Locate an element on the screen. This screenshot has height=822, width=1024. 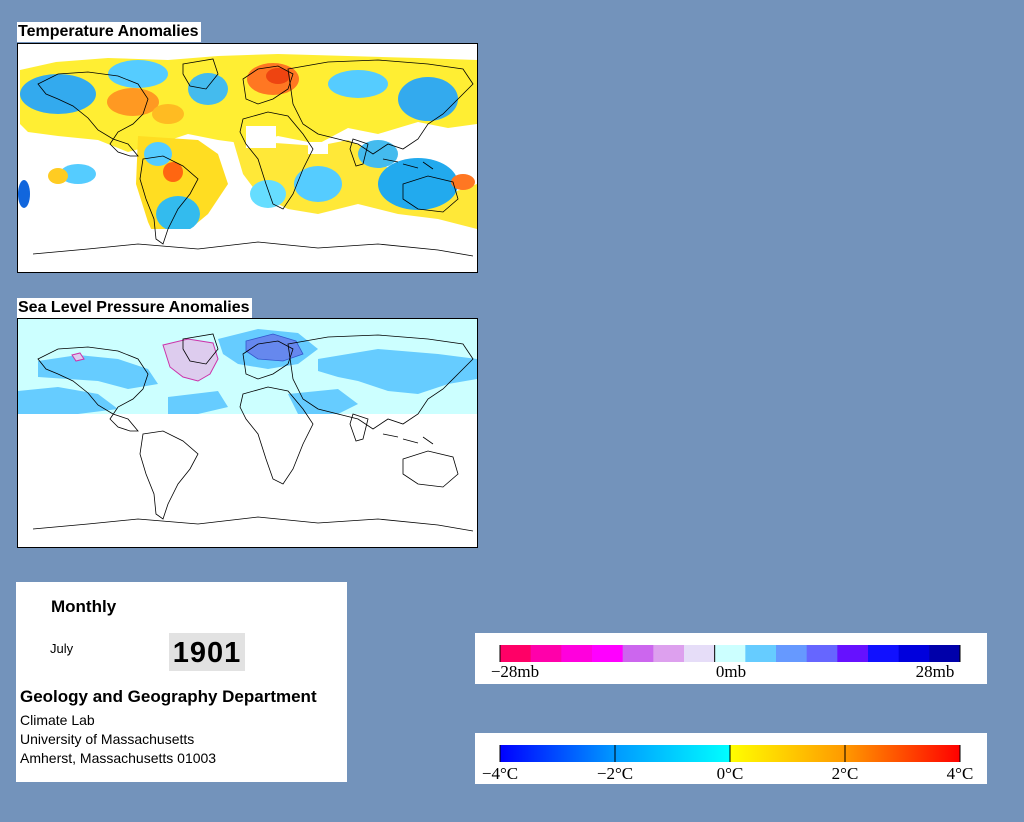
address-line: Climate Lab is located at coordinates (57, 720).